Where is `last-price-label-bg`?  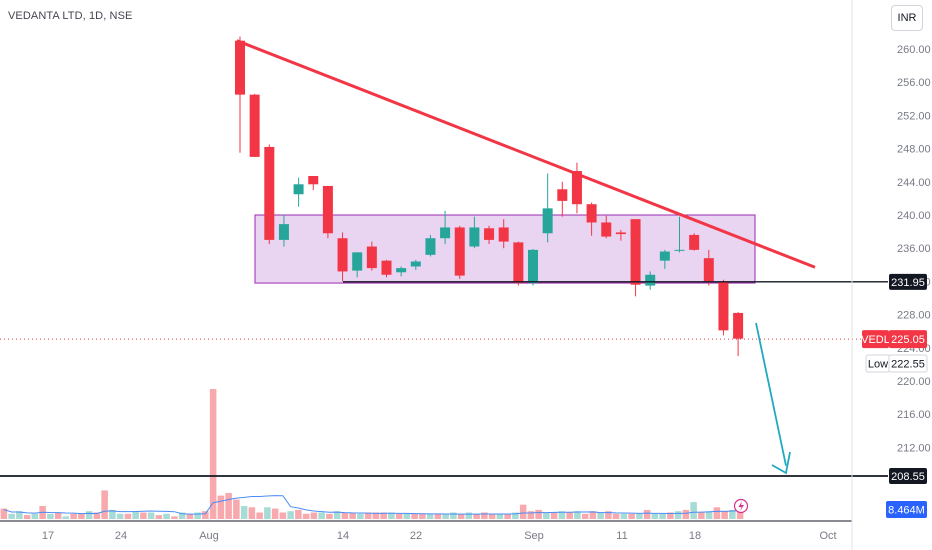 last-price-label-bg is located at coordinates (908, 339).